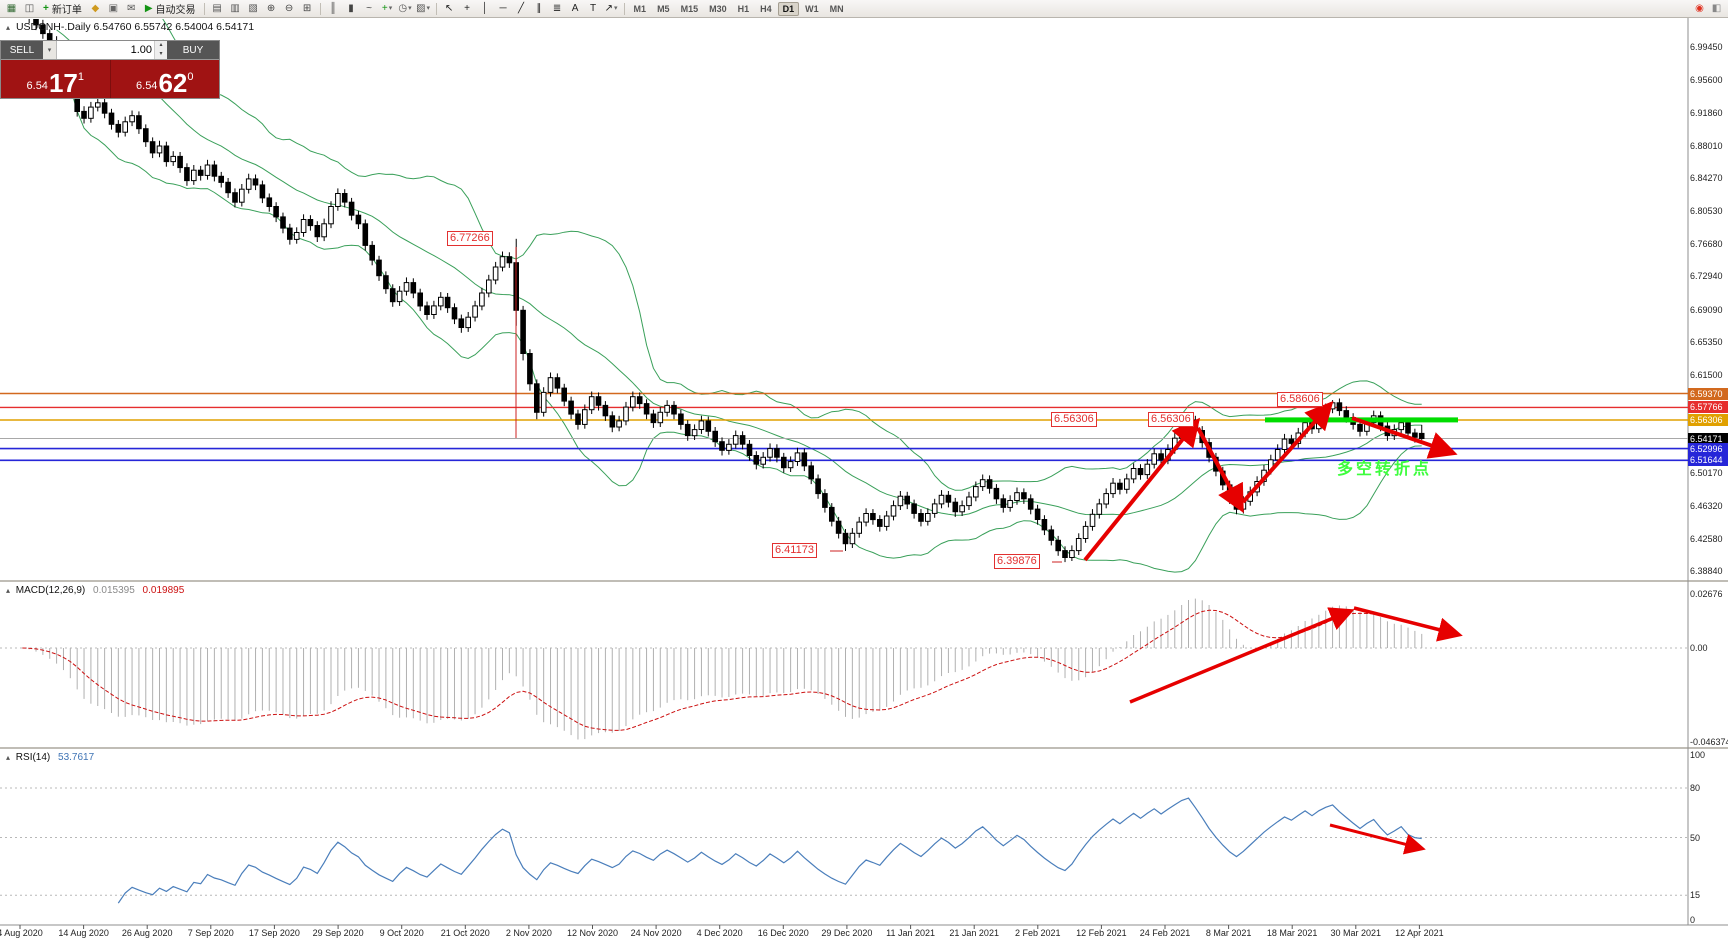 The image size is (1728, 941). Describe the element at coordinates (63, 83) in the screenshot. I see `bid-big-figure: 17` at that location.